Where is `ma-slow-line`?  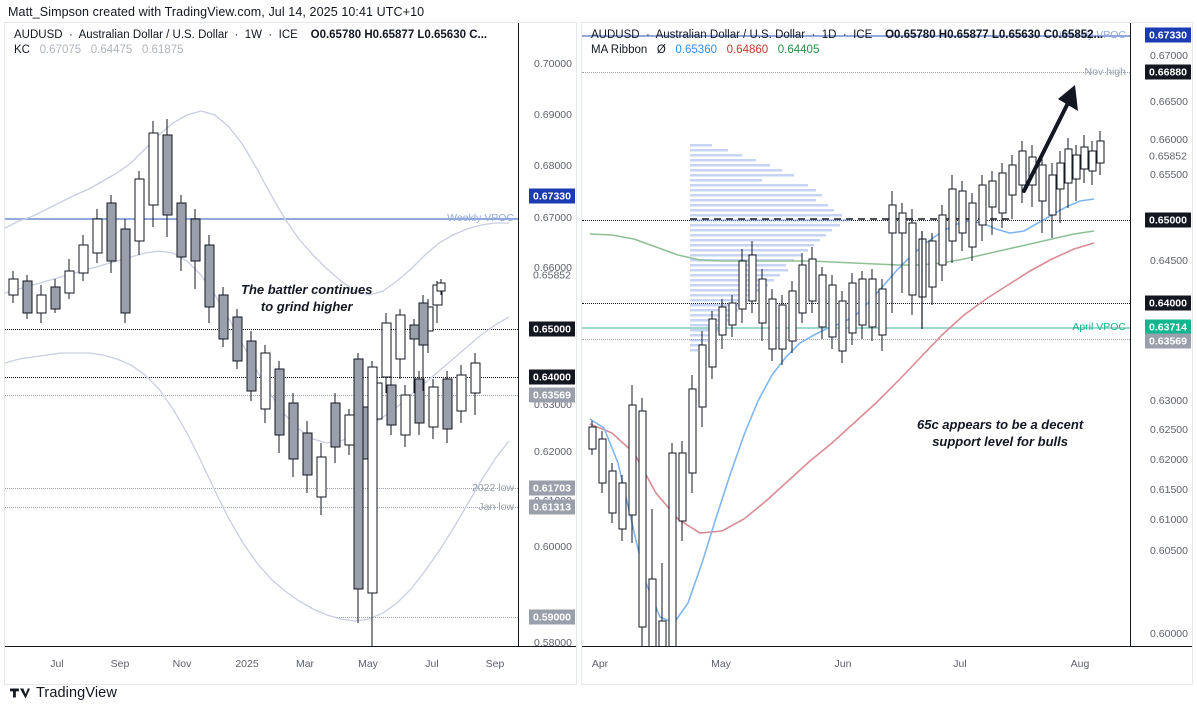 ma-slow-line is located at coordinates (842, 248).